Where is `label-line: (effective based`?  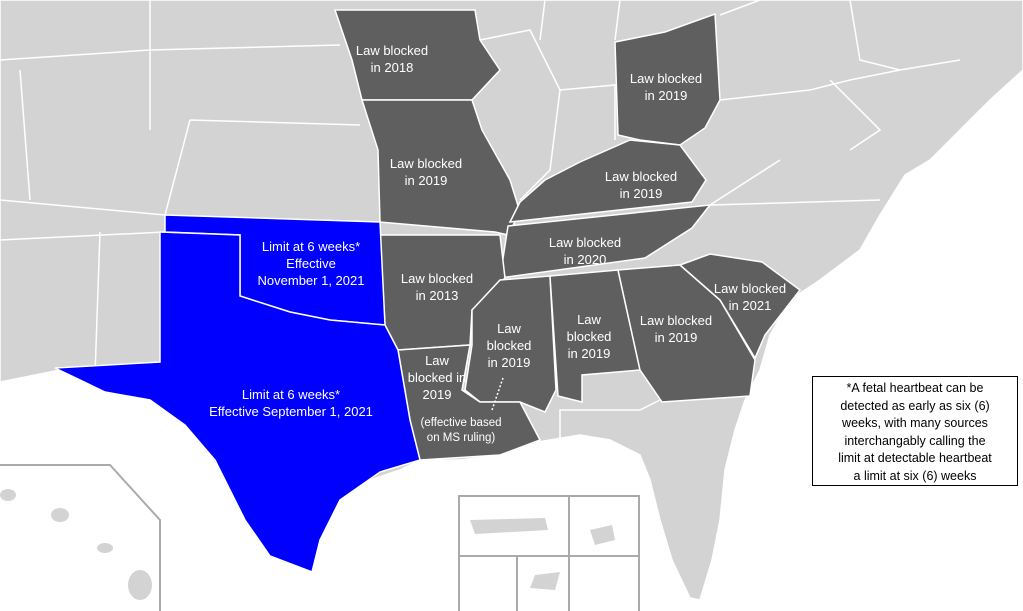 label-line: (effective based is located at coordinates (461, 423).